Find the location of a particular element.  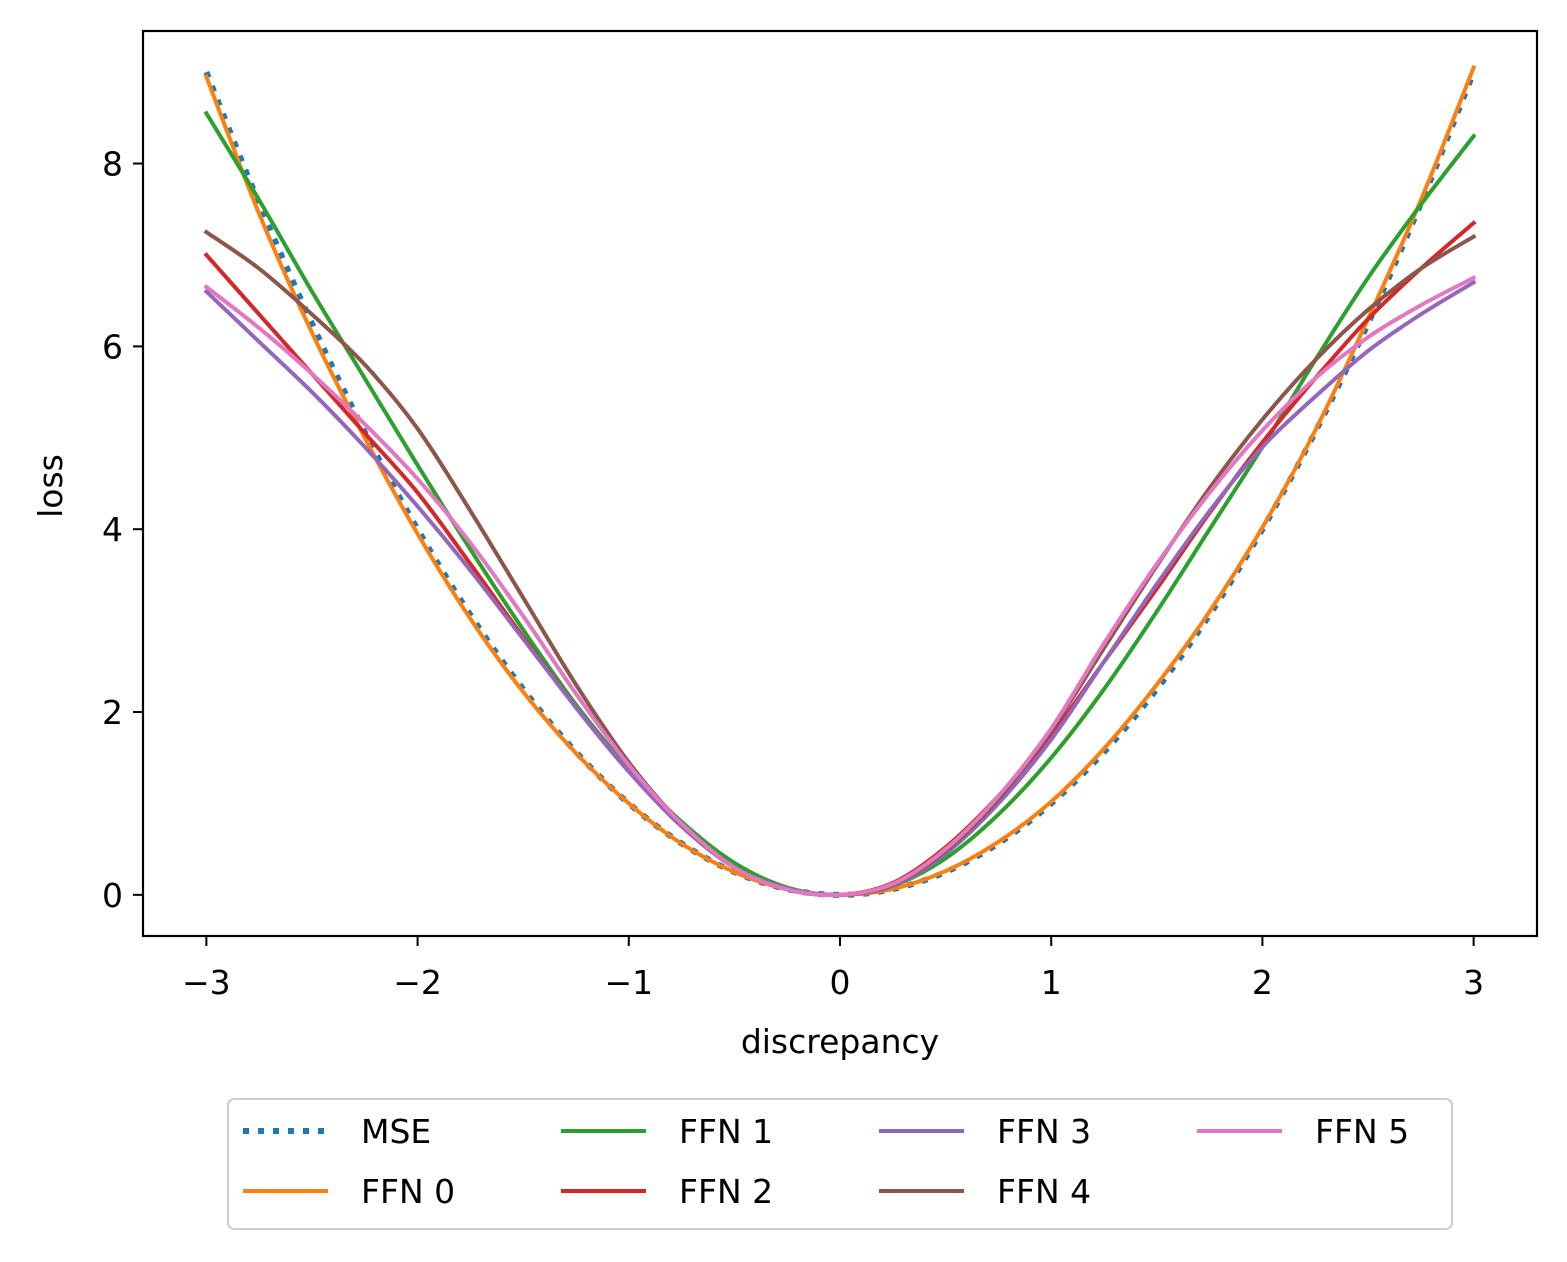

x-tick-label: −2 is located at coordinates (417, 982).